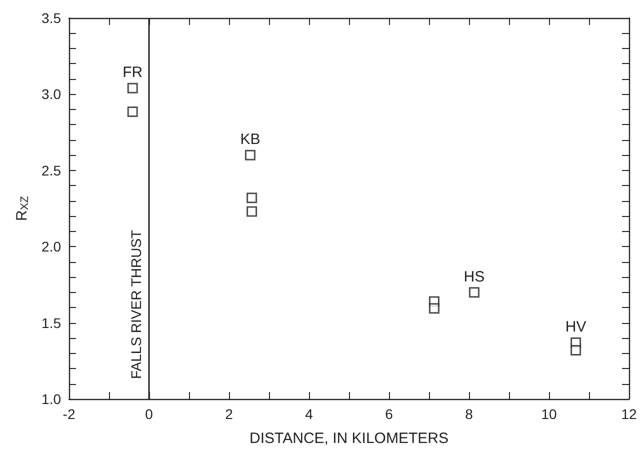 This screenshot has height=452, width=641. Describe the element at coordinates (474, 277) in the screenshot. I see `annotation: HS` at that location.